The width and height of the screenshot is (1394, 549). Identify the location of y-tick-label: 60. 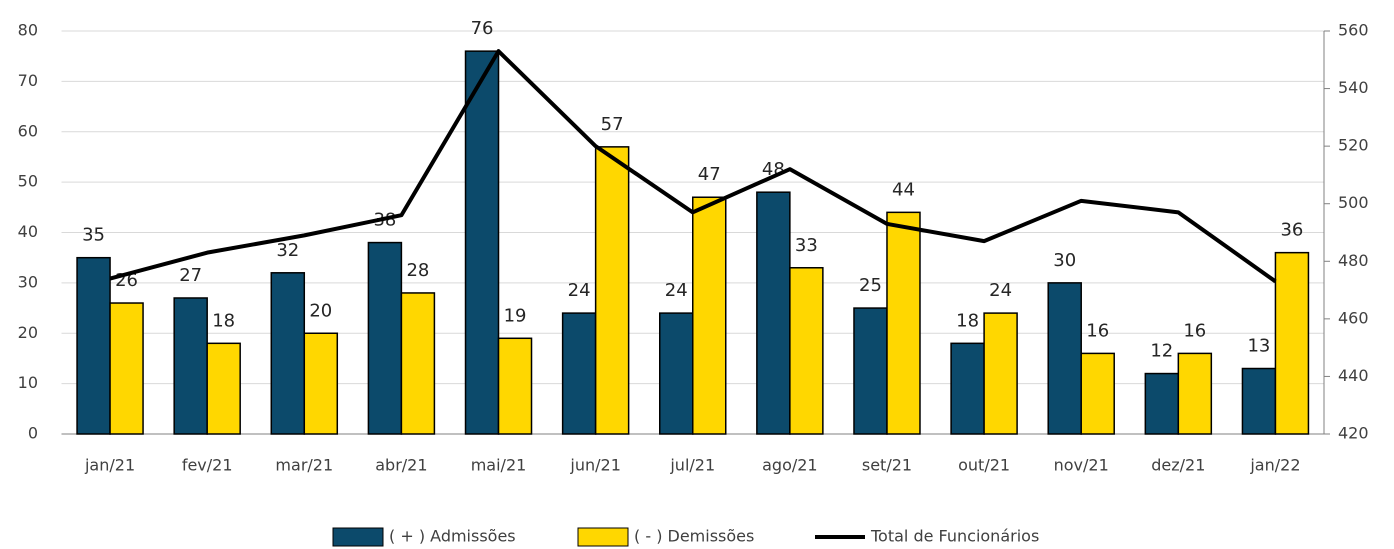
(28, 130).